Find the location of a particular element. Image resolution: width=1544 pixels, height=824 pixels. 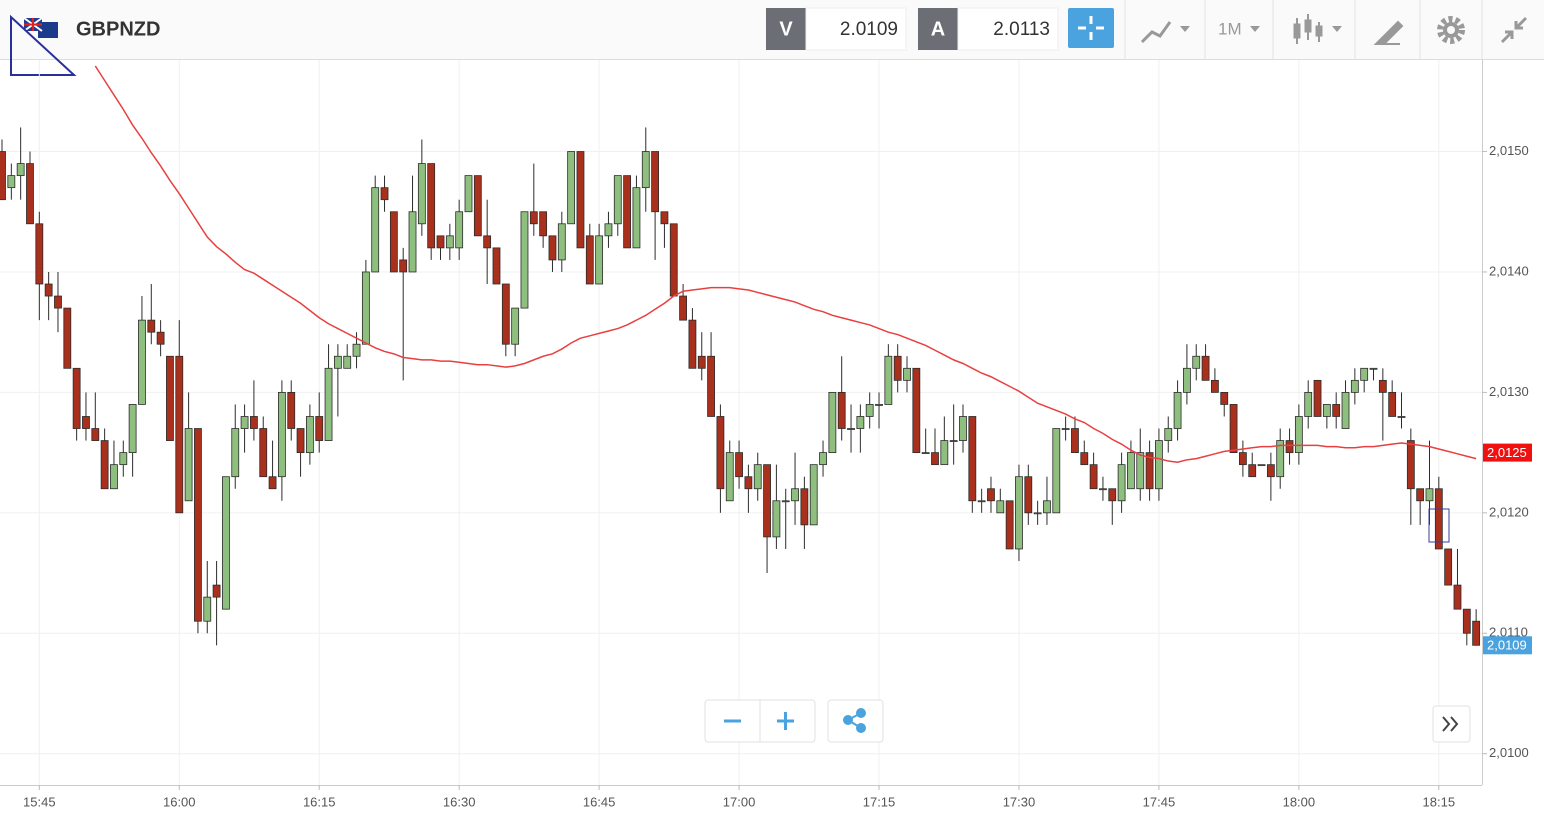

ask-box is located at coordinates (1008, 29).